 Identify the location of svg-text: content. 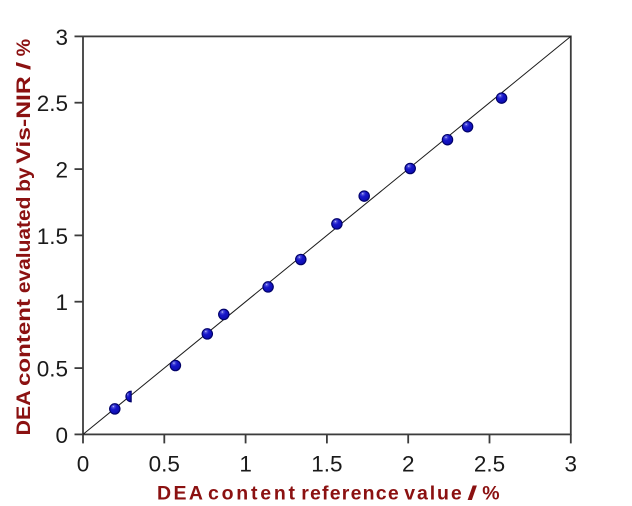
(24, 342).